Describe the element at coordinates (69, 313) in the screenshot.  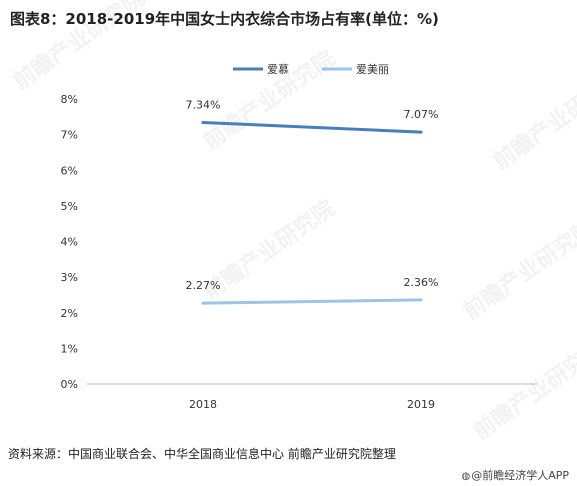
I see `y-tick-label: 2%` at that location.